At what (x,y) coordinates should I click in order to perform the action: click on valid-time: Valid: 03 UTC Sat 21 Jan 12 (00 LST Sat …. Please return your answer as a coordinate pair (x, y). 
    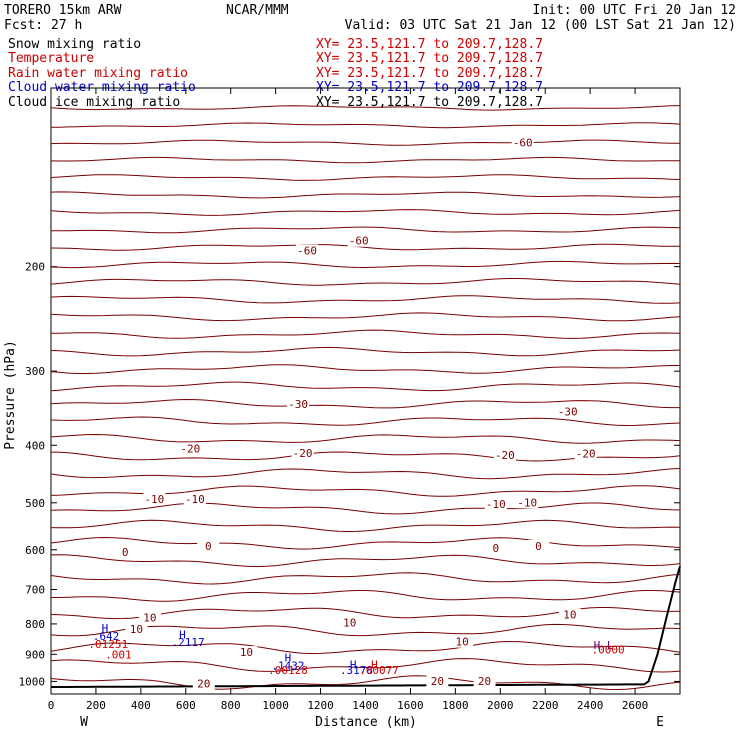
    Looking at the image, I should click on (540, 25).